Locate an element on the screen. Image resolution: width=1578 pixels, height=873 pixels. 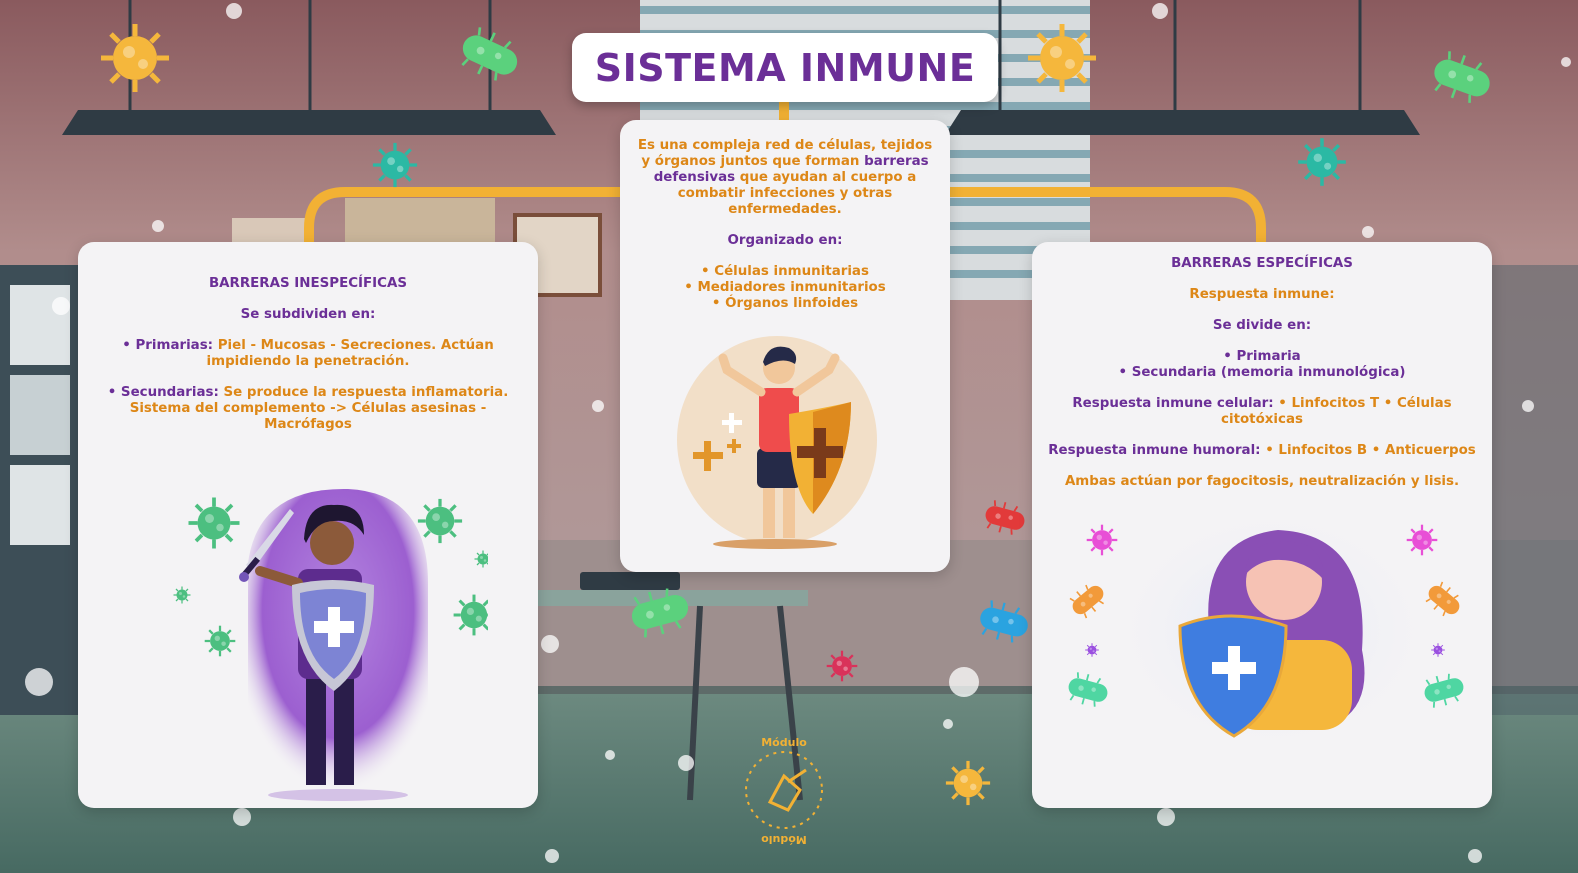
response-label: Respuesta inmune: is located at coordinates (1262, 294).